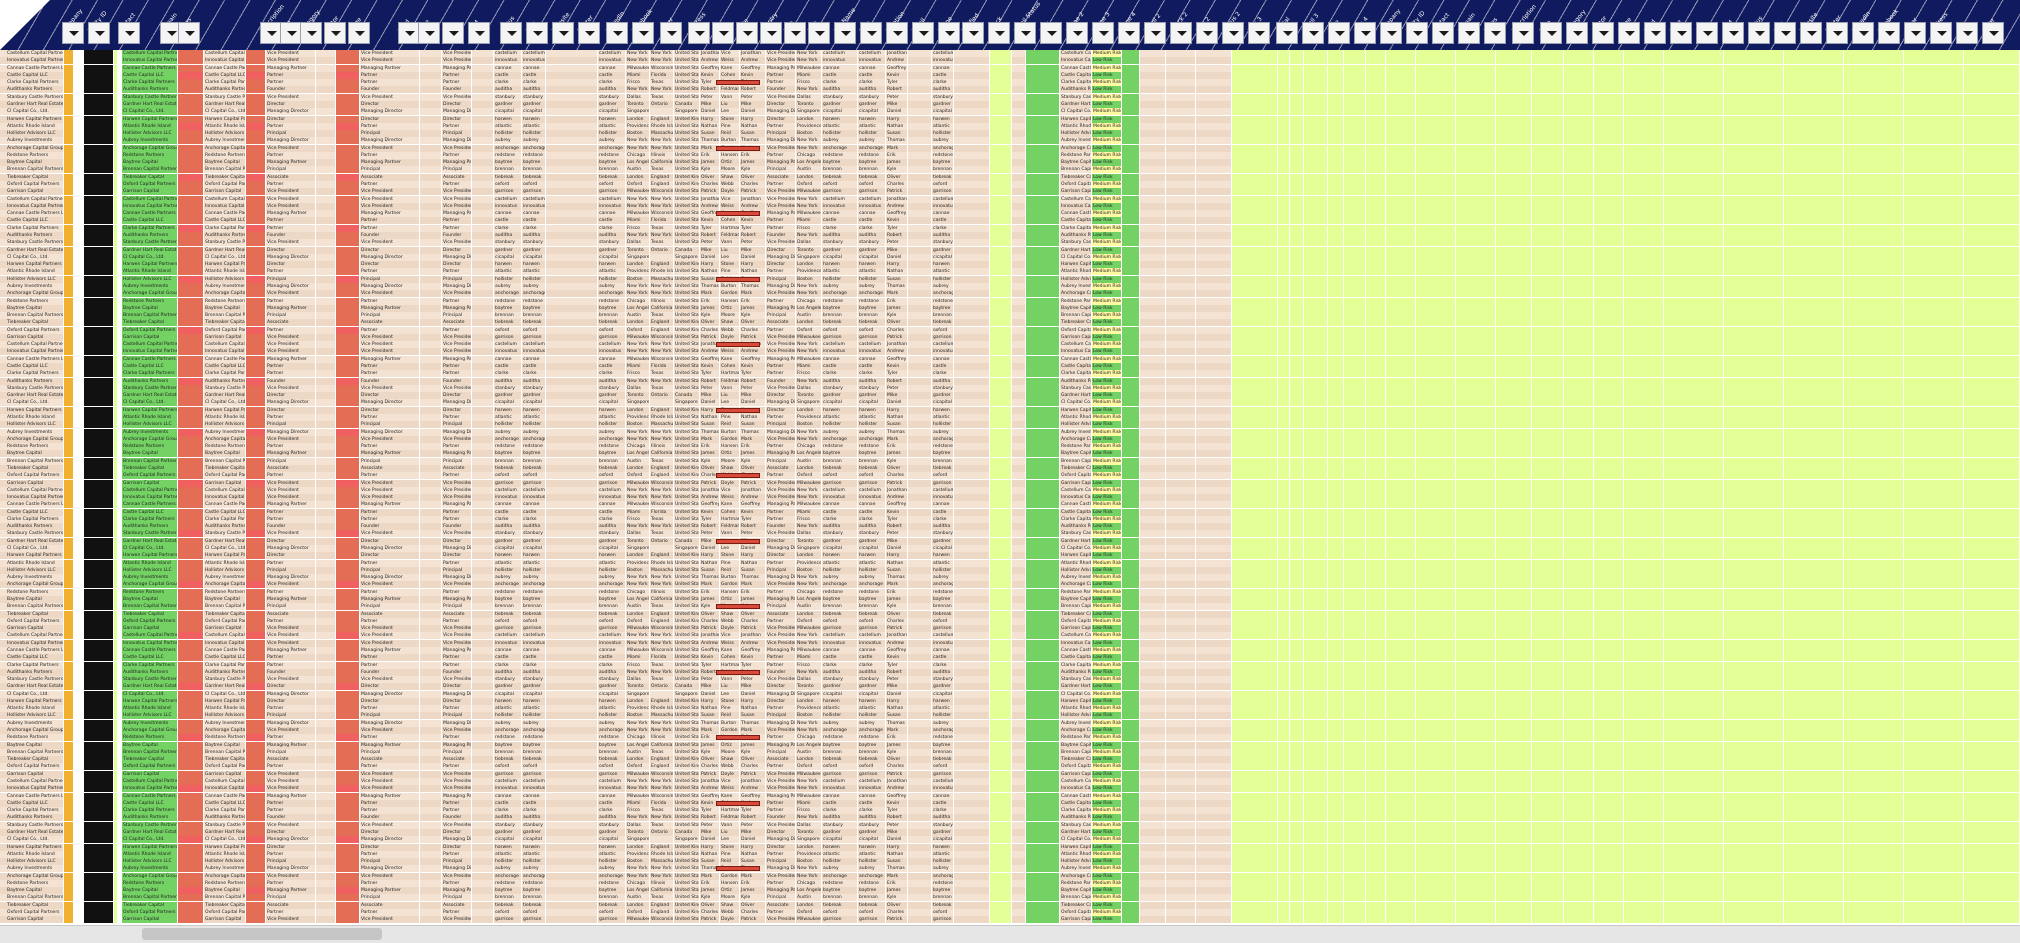  I want to click on table-cell: Thomas, so click(710, 140).